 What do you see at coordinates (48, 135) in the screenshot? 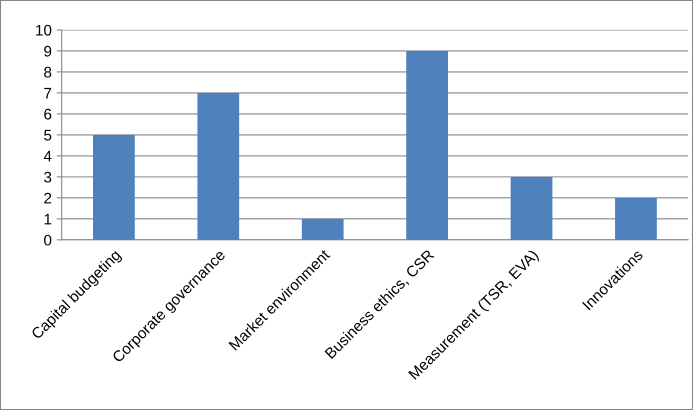
I see `y-tick-label: 5` at bounding box center [48, 135].